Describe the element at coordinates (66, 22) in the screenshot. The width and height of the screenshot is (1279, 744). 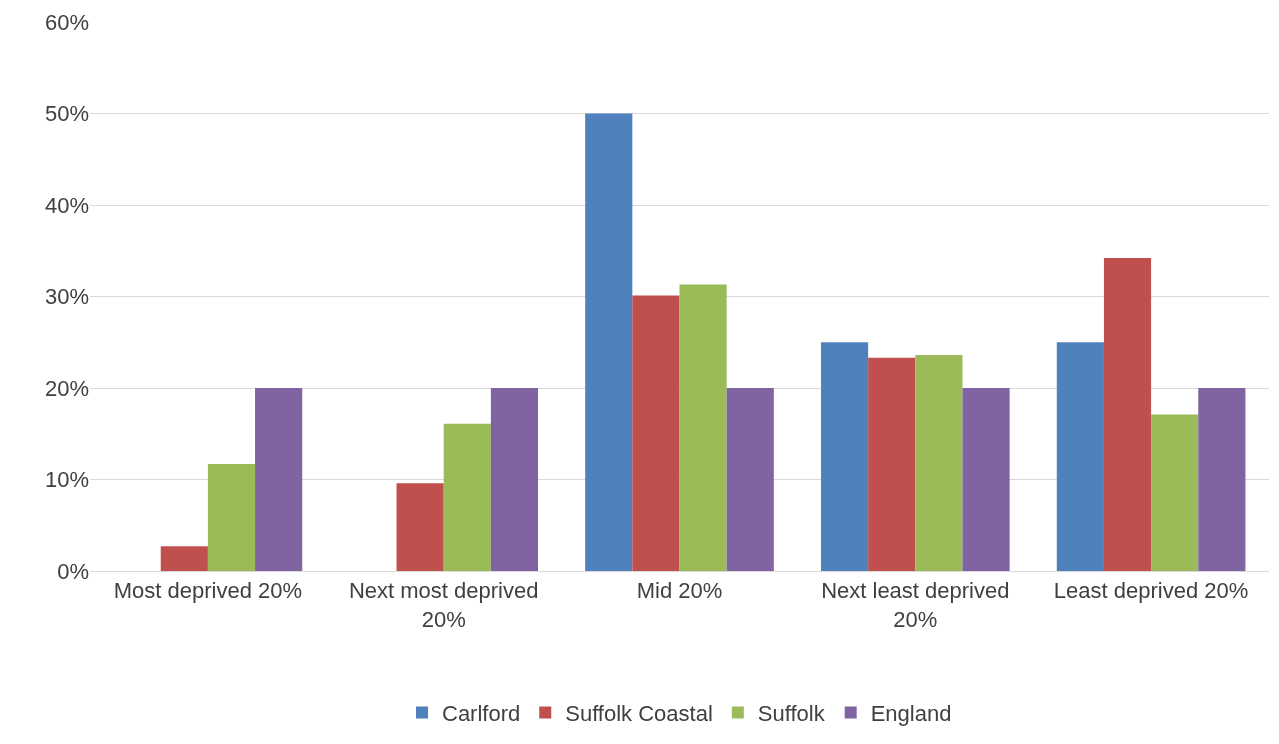
I see `y-tick-label: 60%` at that location.